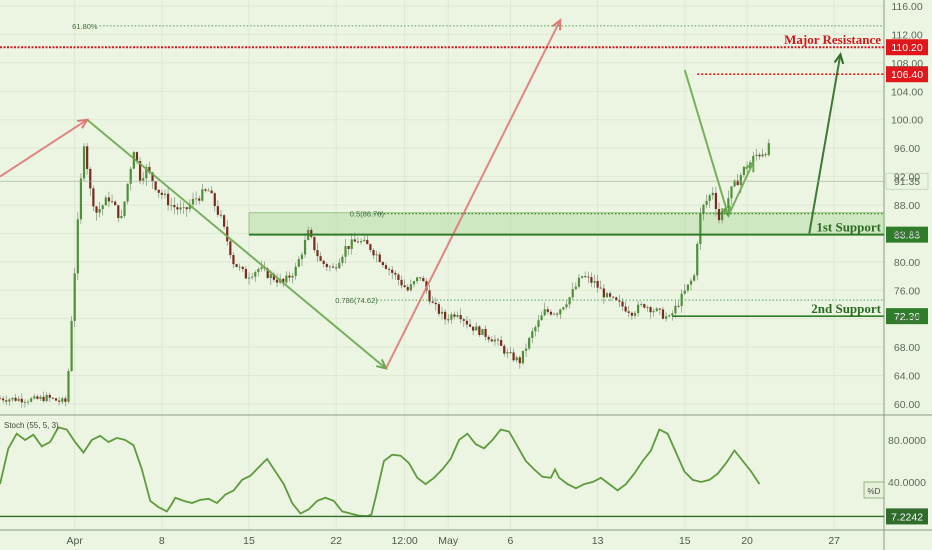 This screenshot has width=932, height=550. What do you see at coordinates (839, 58) in the screenshot?
I see `trend-arrow-head` at bounding box center [839, 58].